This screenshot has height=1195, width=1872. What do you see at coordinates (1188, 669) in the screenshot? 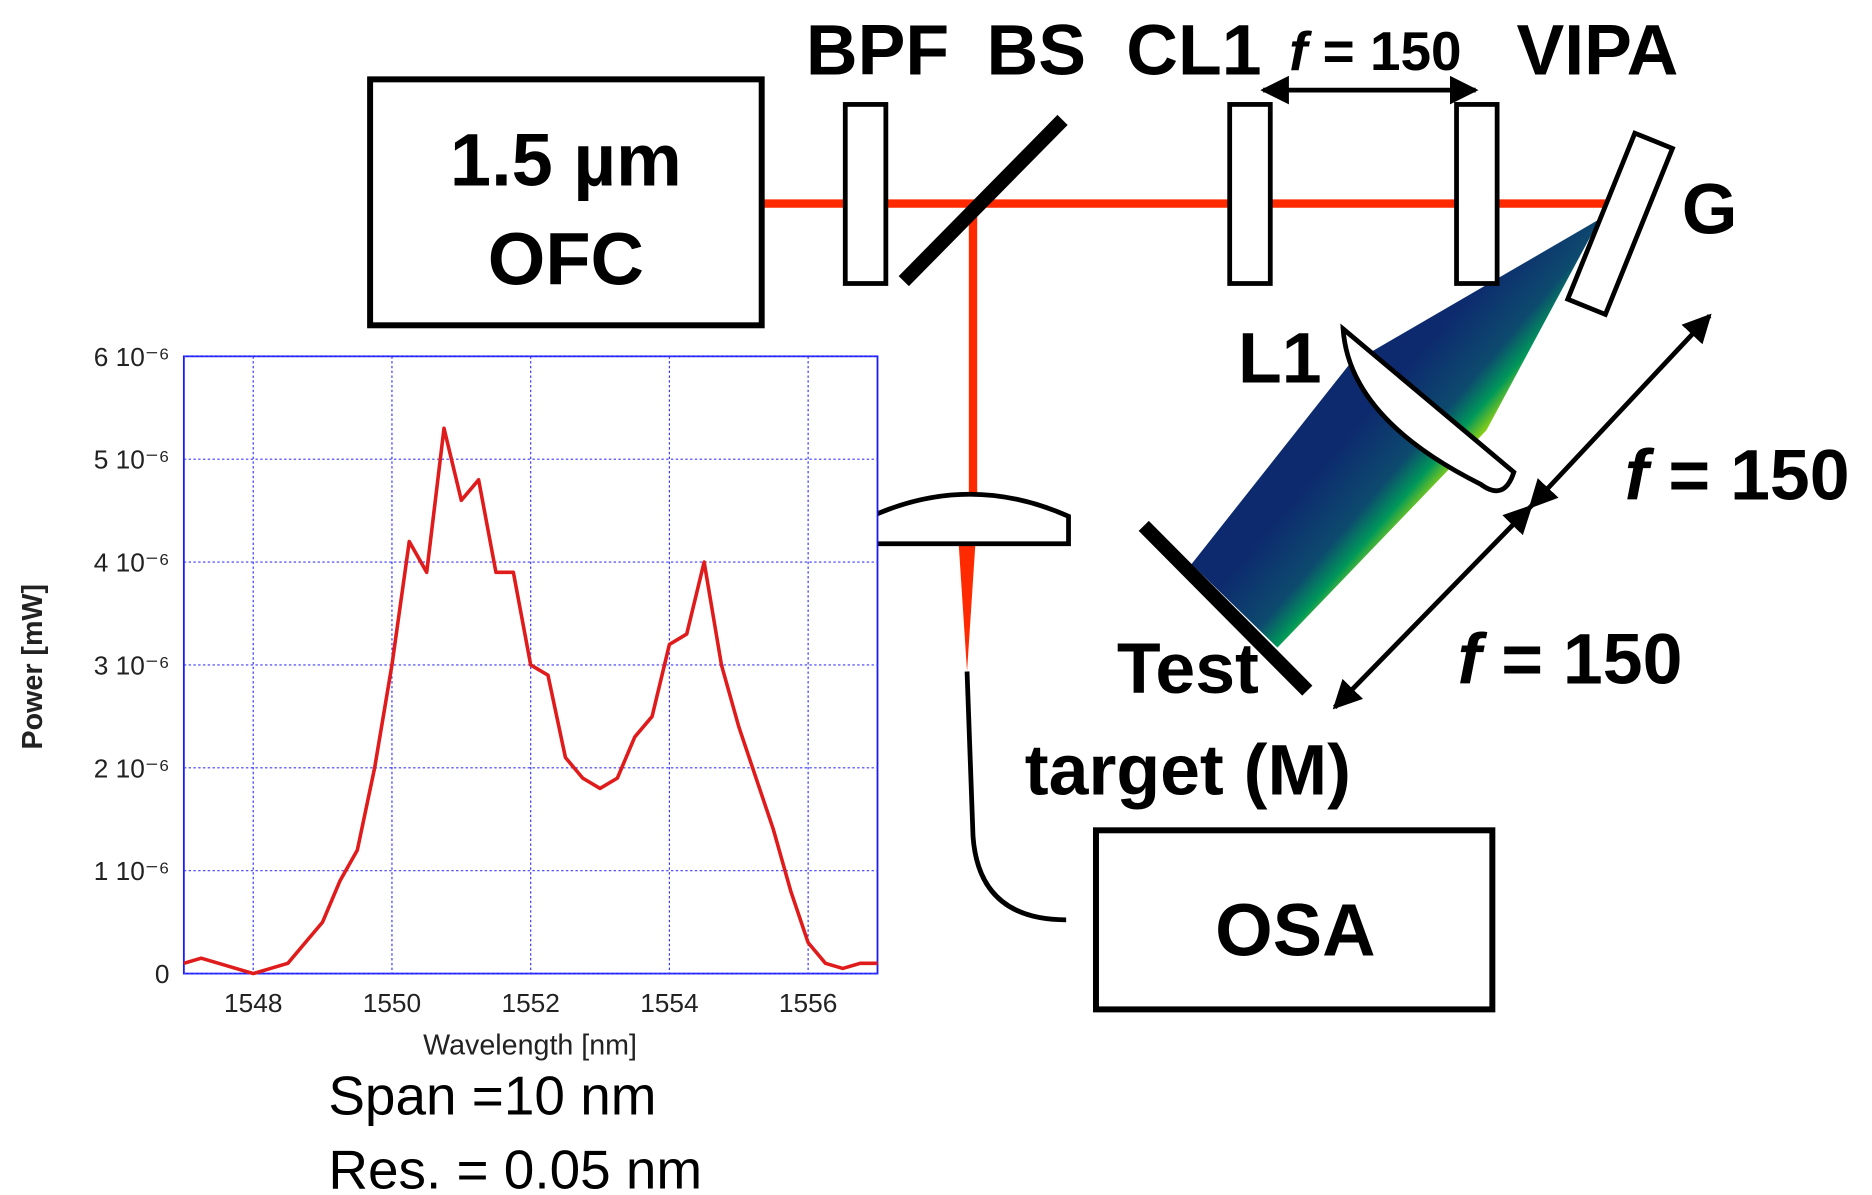
I see `label: Test` at bounding box center [1188, 669].